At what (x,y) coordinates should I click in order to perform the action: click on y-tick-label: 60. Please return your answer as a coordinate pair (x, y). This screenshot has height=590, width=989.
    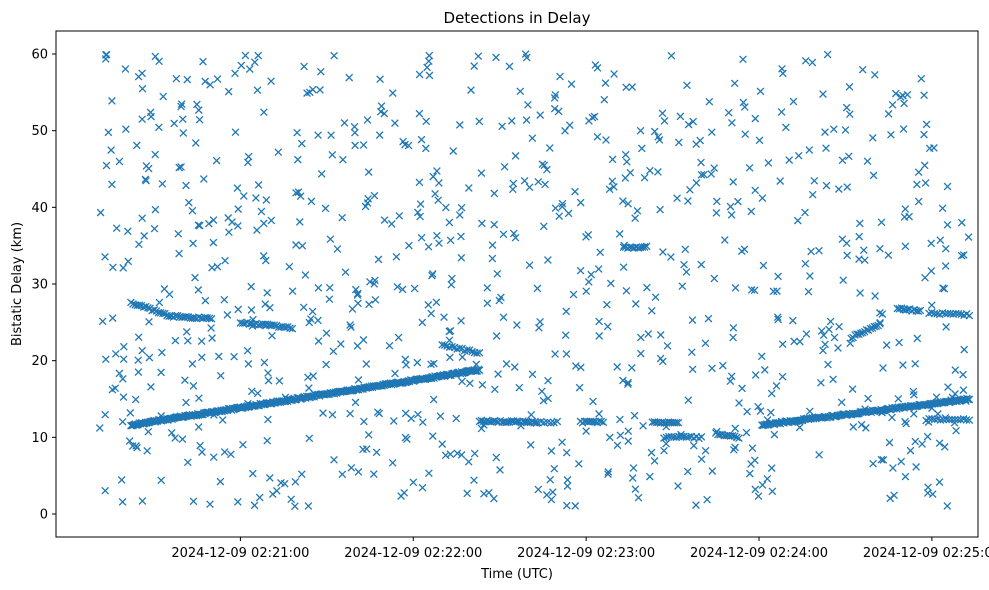
    Looking at the image, I should click on (39, 55).